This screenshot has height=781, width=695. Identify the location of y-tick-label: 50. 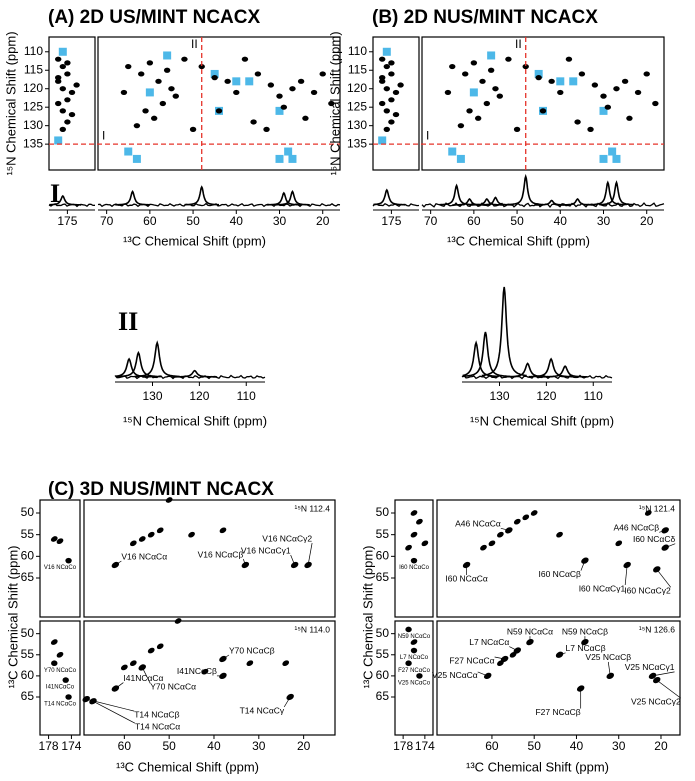
(383, 512).